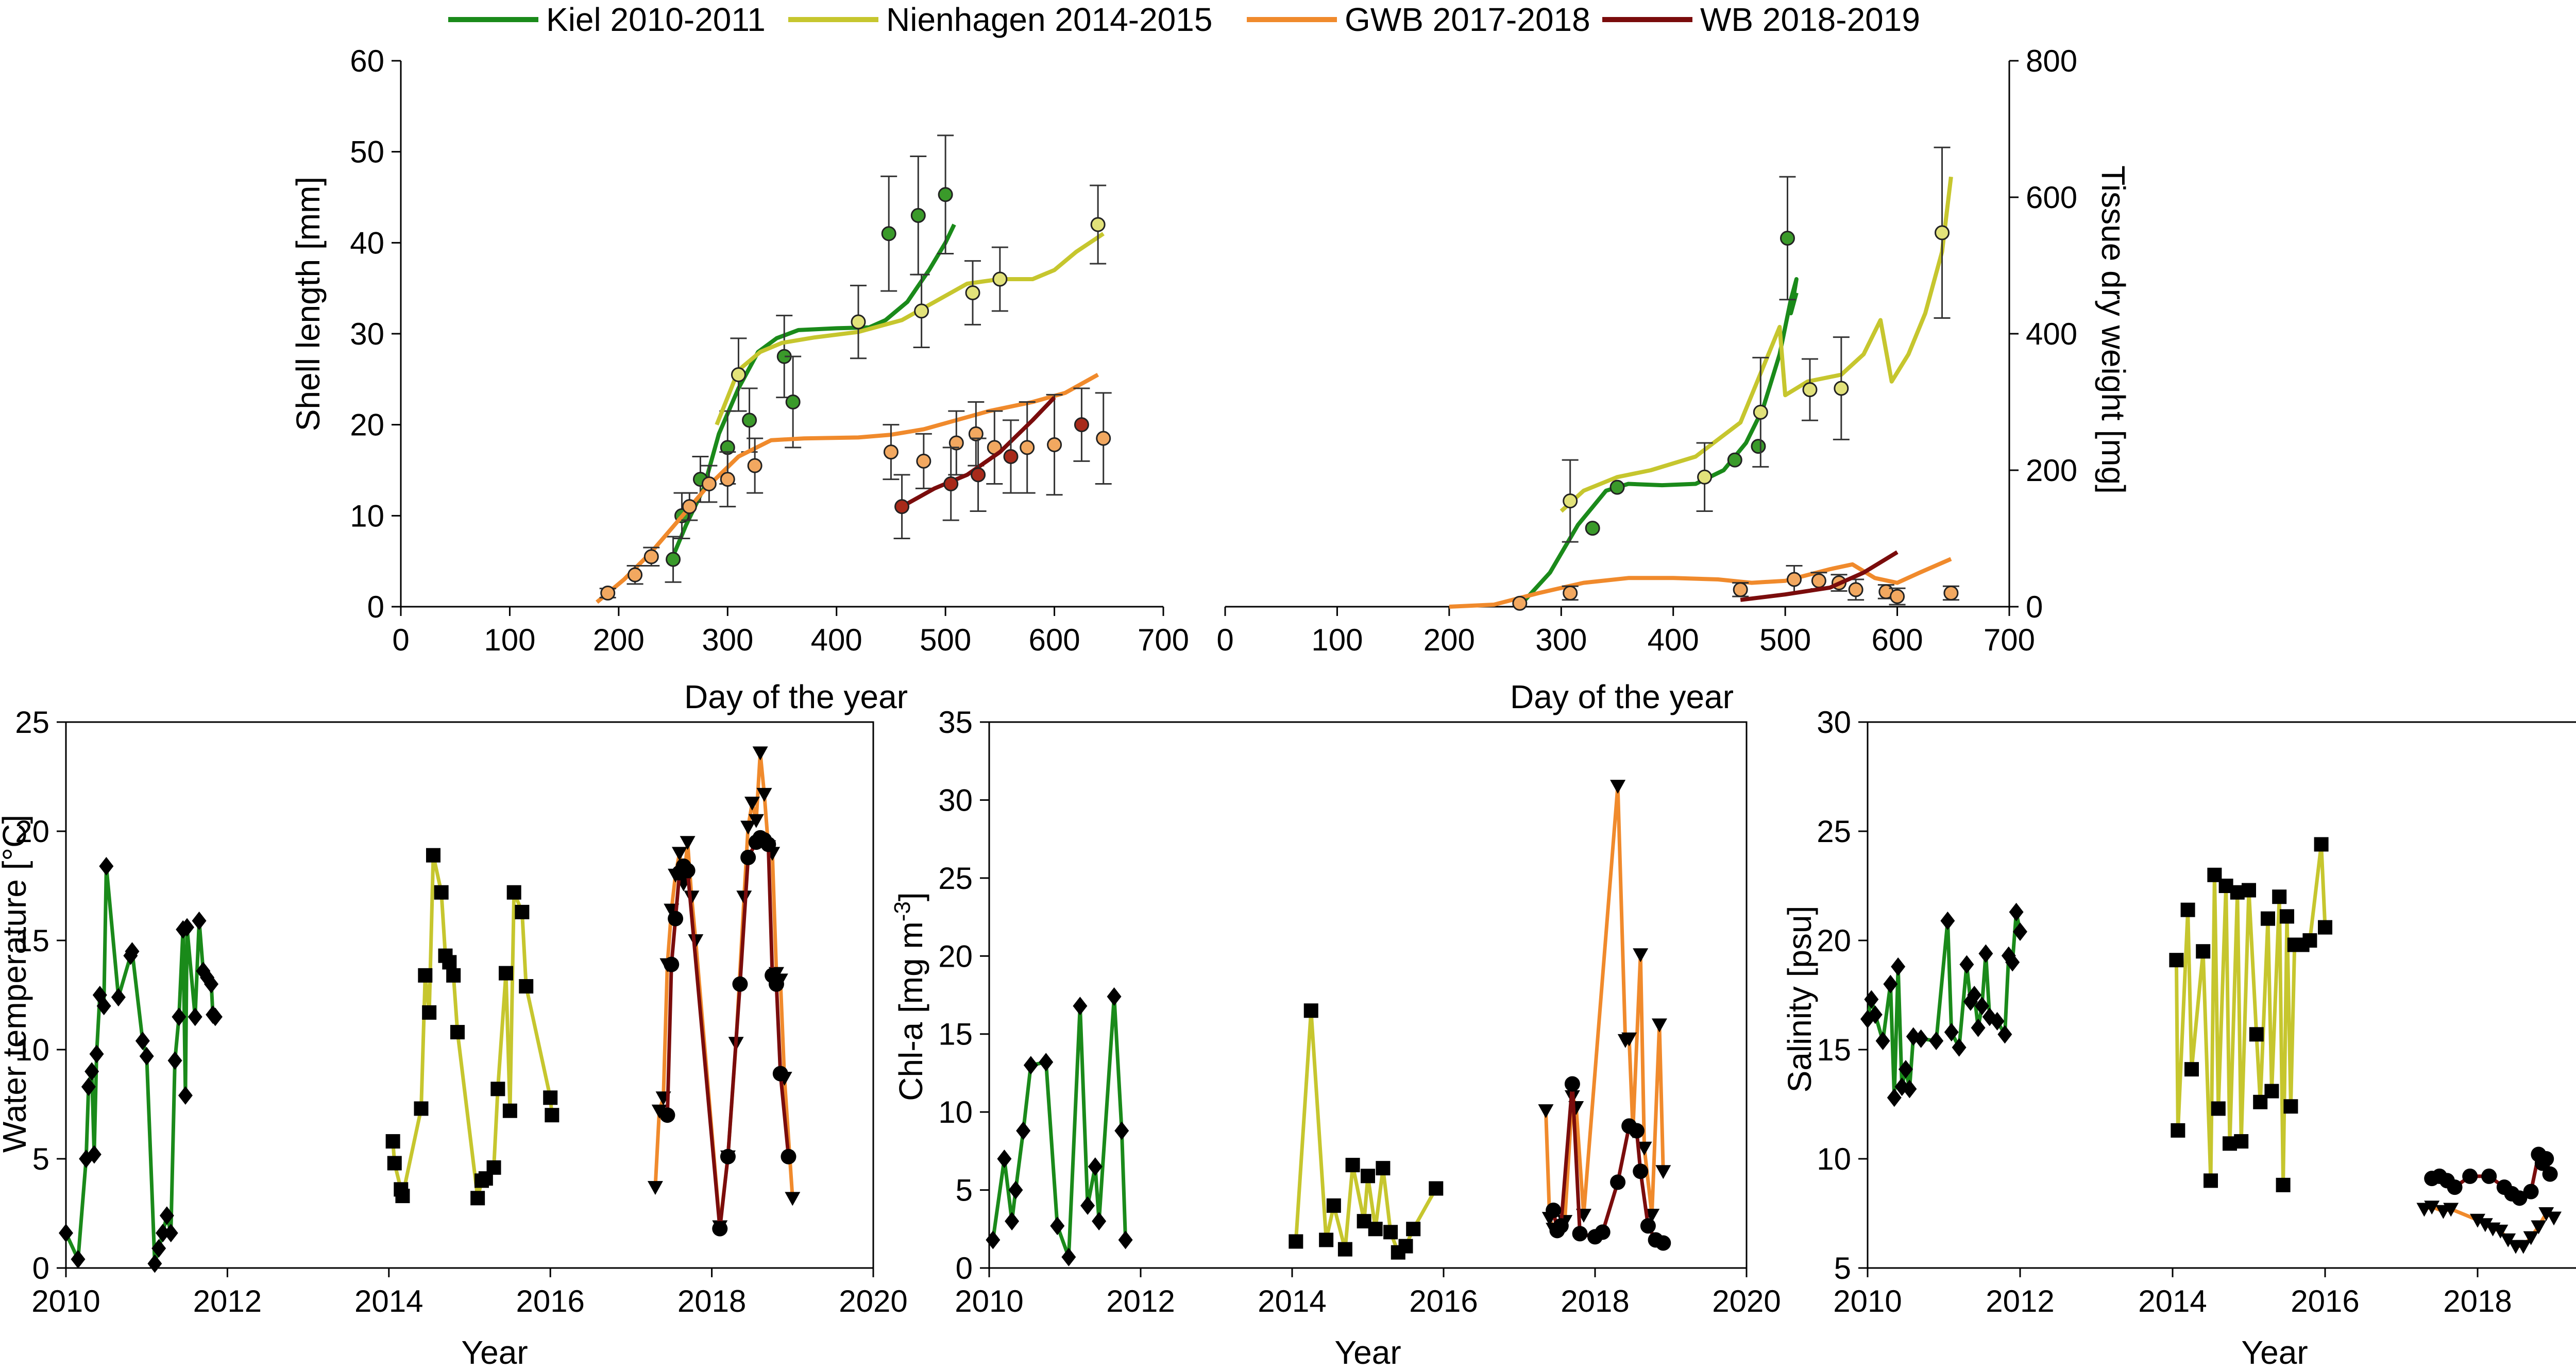  I want to click on shell-data-point-nienhagen, so click(738, 374).